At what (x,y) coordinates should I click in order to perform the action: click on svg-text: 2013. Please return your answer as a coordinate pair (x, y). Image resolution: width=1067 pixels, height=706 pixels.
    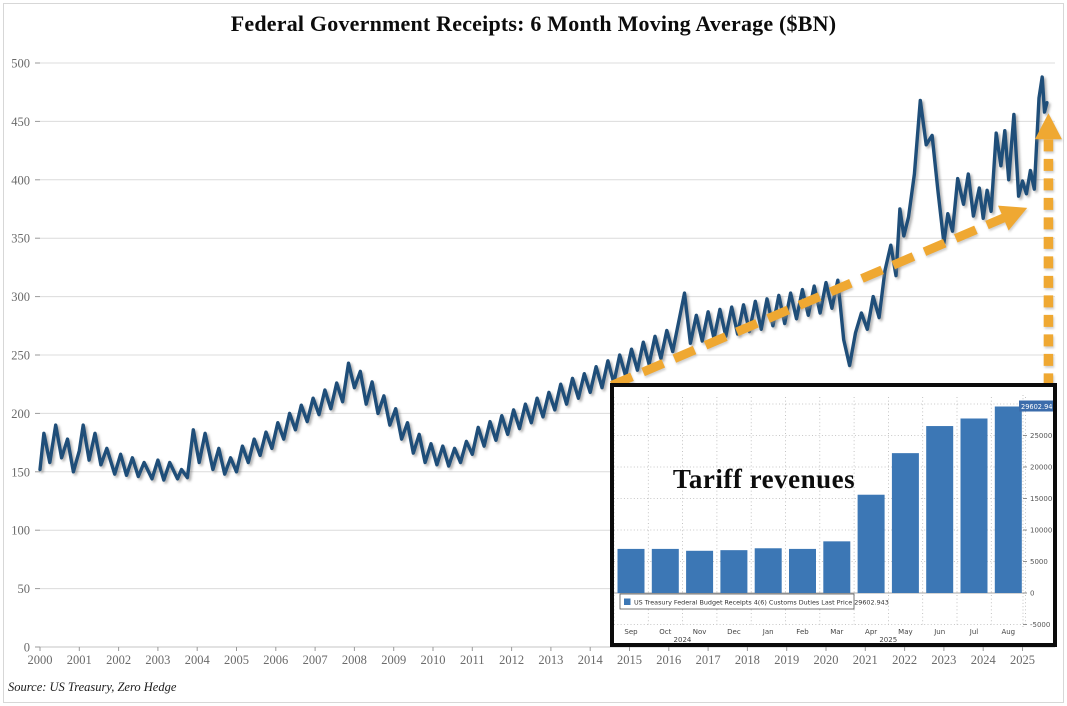
    Looking at the image, I should click on (550, 660).